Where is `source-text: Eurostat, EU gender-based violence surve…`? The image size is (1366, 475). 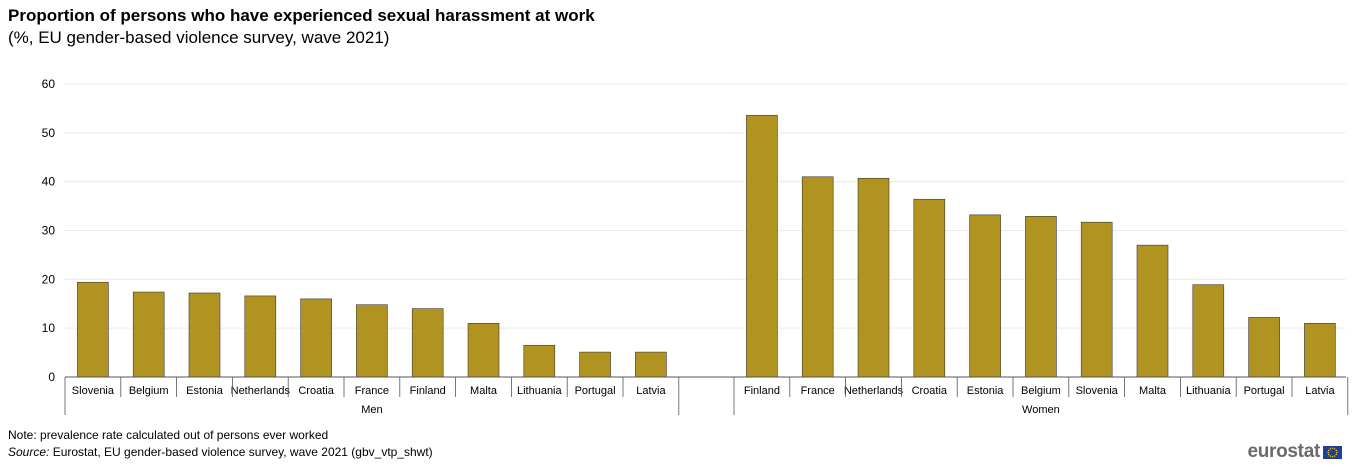 source-text: Eurostat, EU gender-based violence surve… is located at coordinates (241, 452).